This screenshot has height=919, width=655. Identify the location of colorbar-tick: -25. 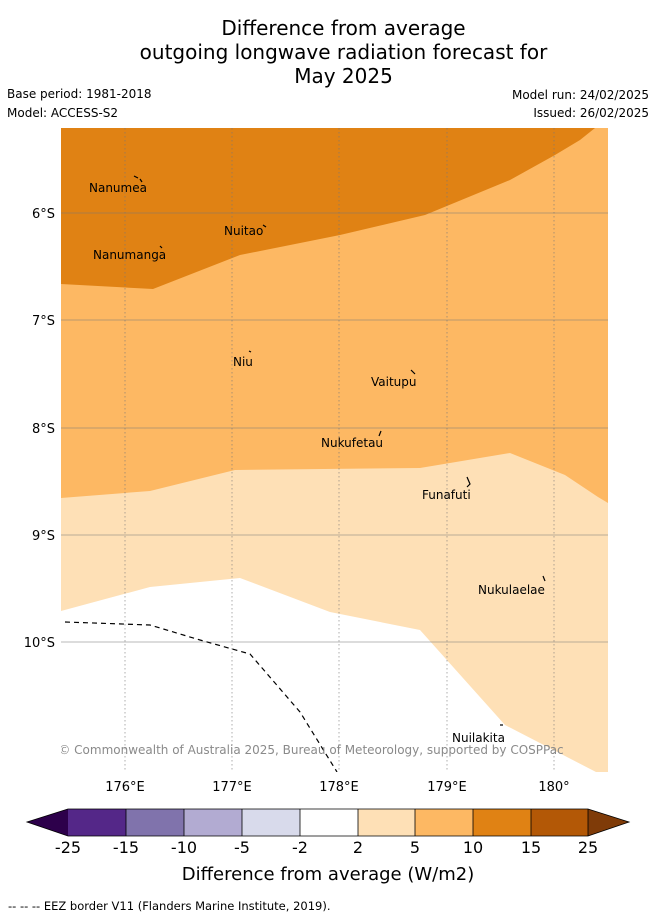
(68, 847).